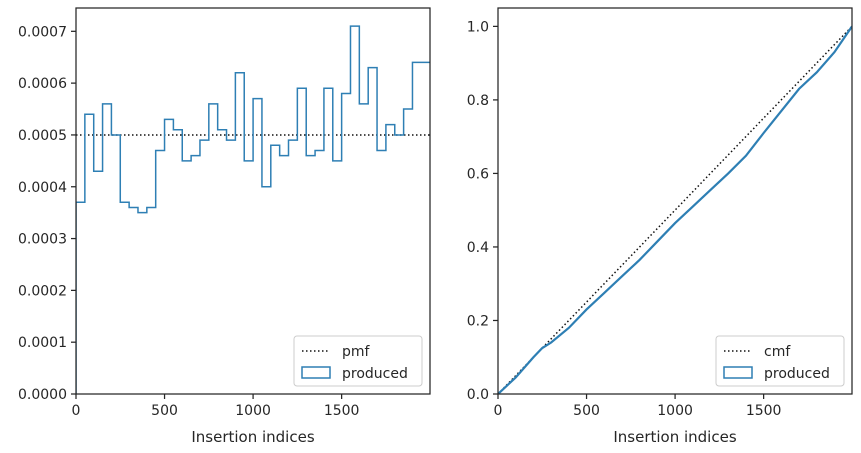  Describe the element at coordinates (42, 136) in the screenshot. I see `y-tick-label: 0.0005` at that location.